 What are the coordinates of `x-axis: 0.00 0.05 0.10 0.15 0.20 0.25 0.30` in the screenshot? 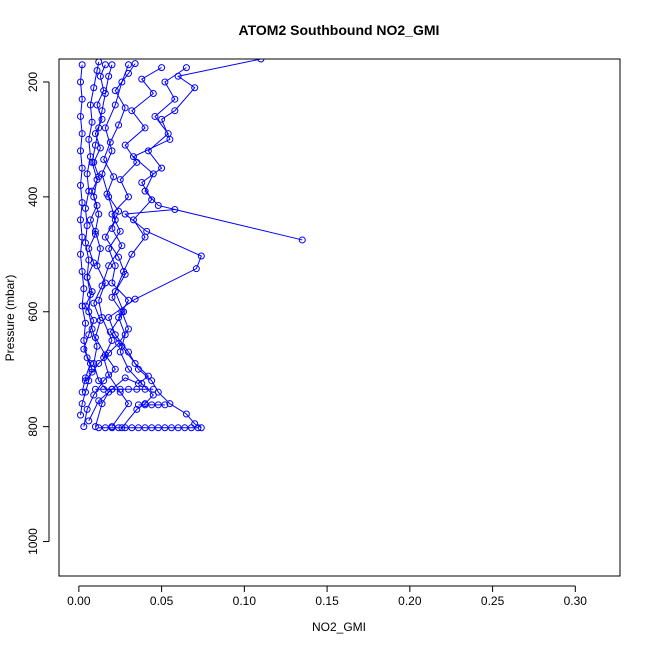 It's located at (327, 596).